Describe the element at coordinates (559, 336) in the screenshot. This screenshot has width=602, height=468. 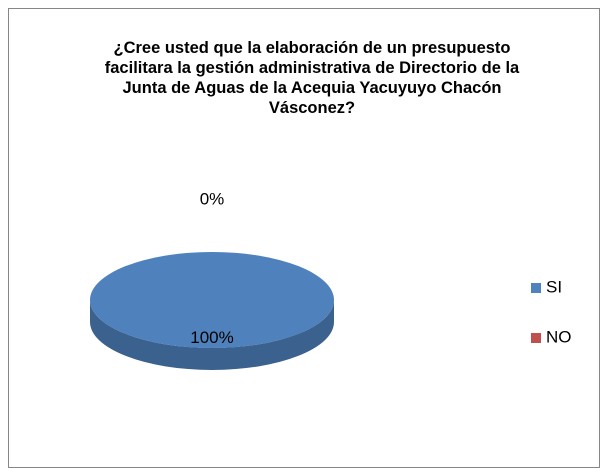
I see `legend-label: NO` at that location.